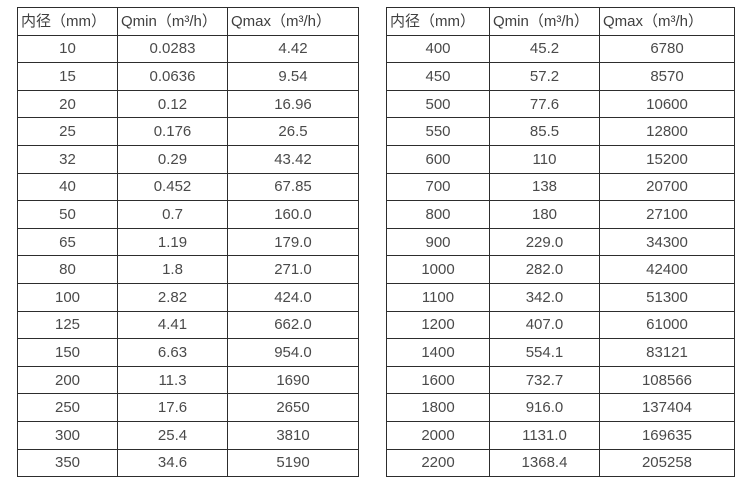  What do you see at coordinates (67, 269) in the screenshot?
I see `cell: 80` at bounding box center [67, 269].